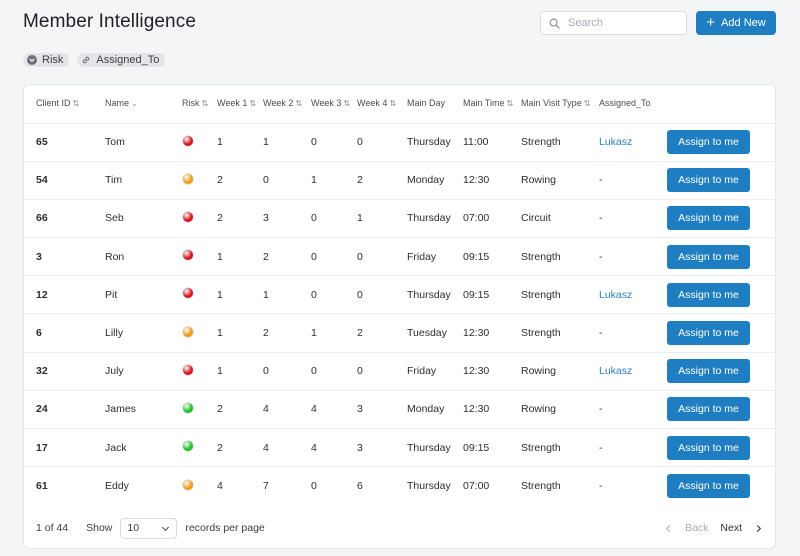  Describe the element at coordinates (64, 256) in the screenshot. I see `client-id-cell: 3` at that location.